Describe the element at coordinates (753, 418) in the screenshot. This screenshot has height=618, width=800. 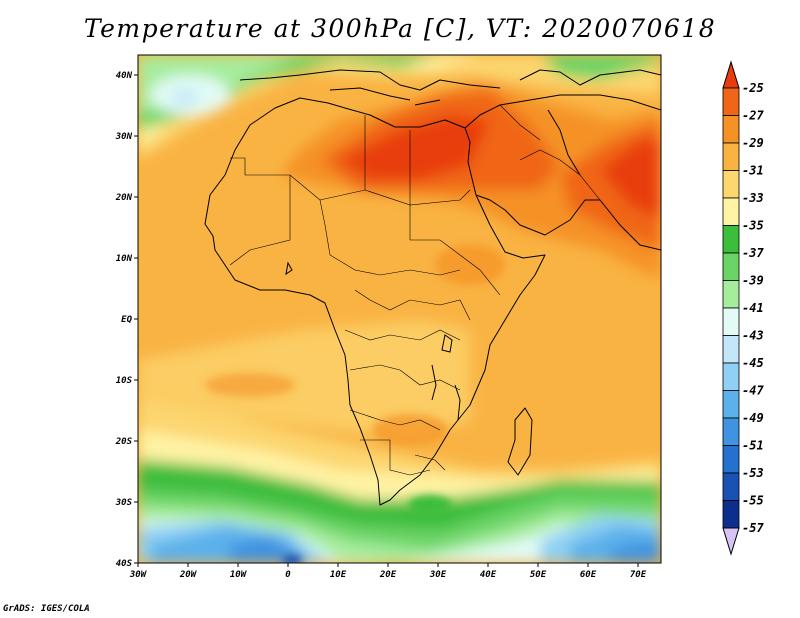
I see `colorbar-label: -49` at that location.